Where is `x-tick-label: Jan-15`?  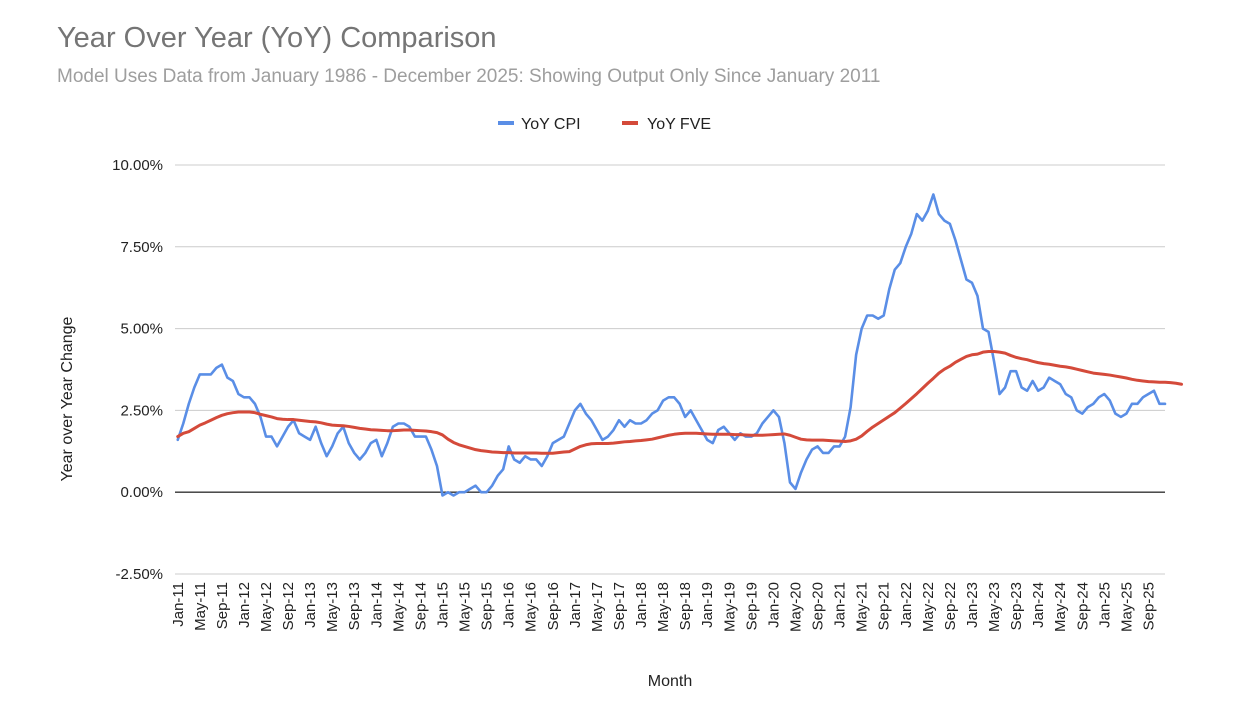
x-tick-label: Jan-15 is located at coordinates (442, 605).